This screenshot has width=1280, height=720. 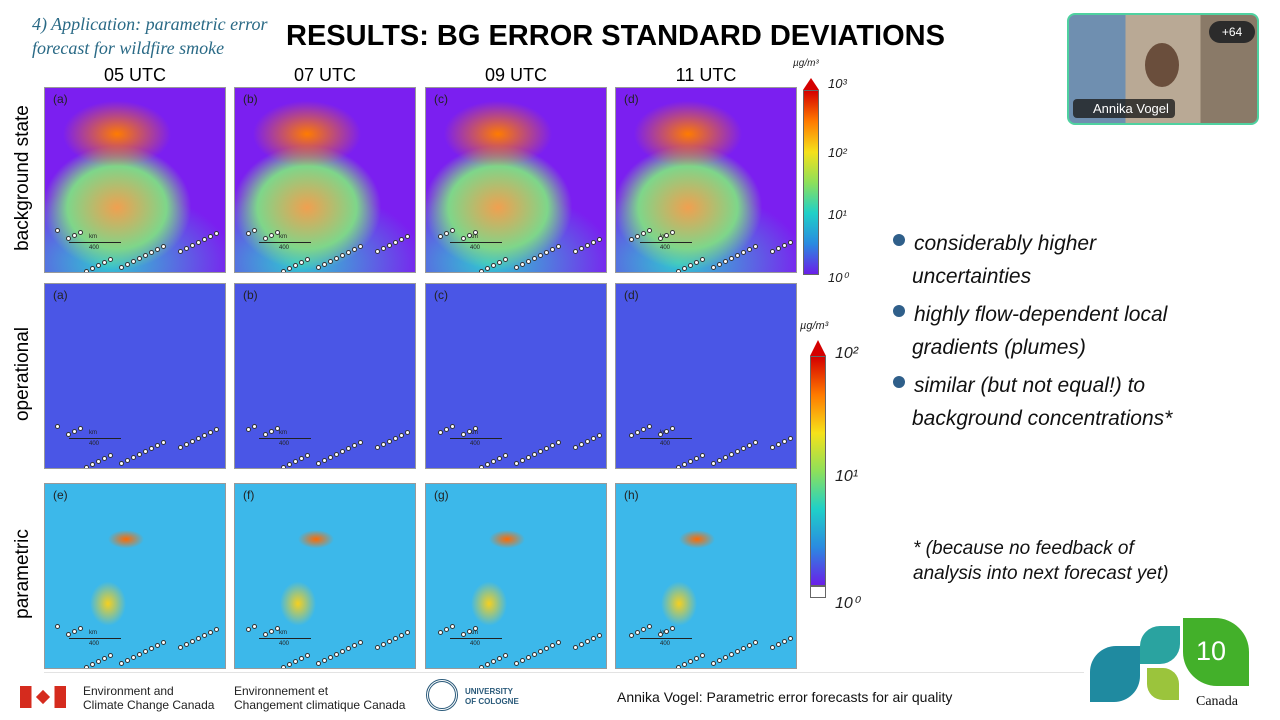 What do you see at coordinates (838, 277) in the screenshot?
I see `colorbar-tick: 10⁰` at bounding box center [838, 277].